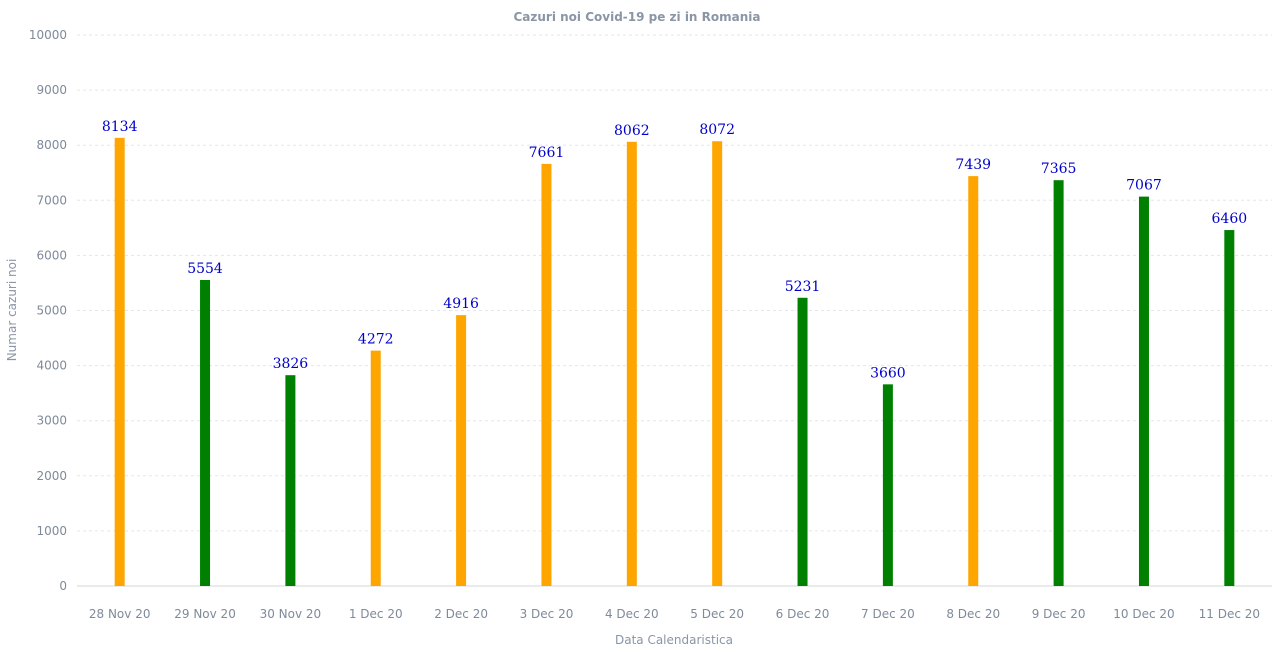 The width and height of the screenshot is (1275, 652). What do you see at coordinates (51, 90) in the screenshot?
I see `y-tick-label: 9000` at bounding box center [51, 90].